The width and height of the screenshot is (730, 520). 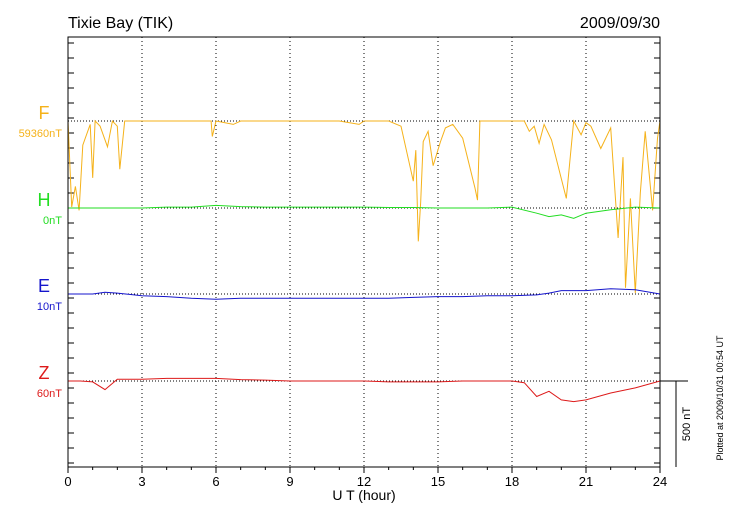 What do you see at coordinates (41, 134) in the screenshot?
I see `channel-baseline-value-f: 59360nT` at bounding box center [41, 134].